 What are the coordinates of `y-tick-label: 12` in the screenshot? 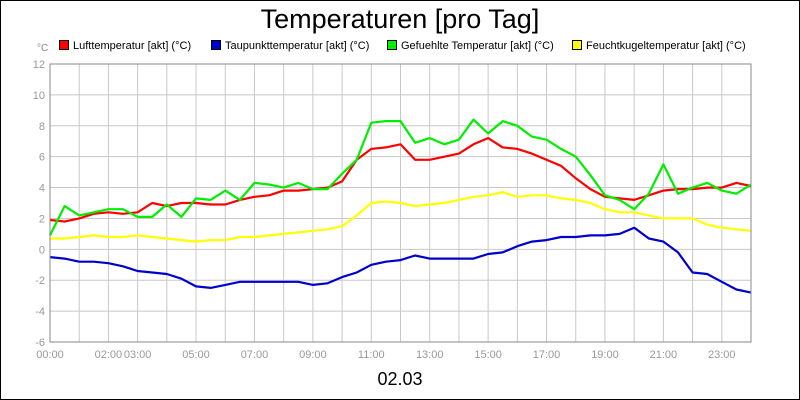 It's located at (39, 65).